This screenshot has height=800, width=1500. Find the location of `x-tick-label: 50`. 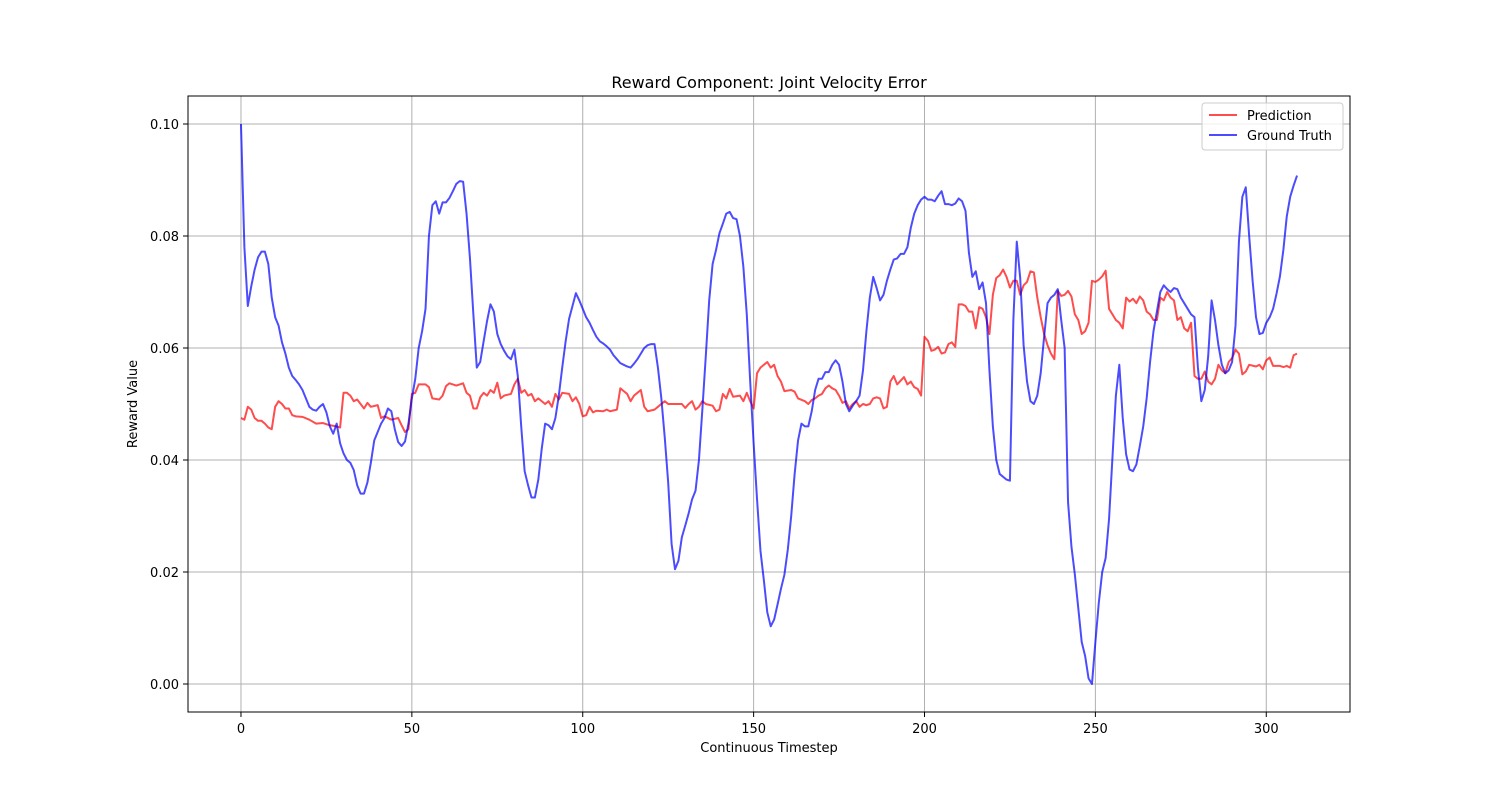

x-tick-label: 50 is located at coordinates (412, 729).